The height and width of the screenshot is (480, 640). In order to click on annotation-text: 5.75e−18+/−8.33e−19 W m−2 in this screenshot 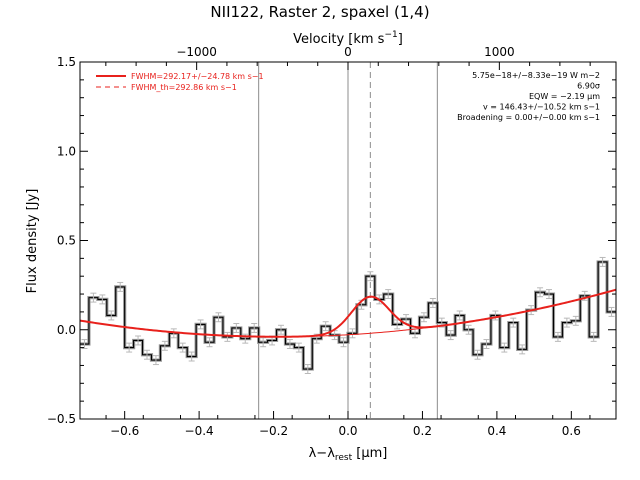, I will do `click(536, 75)`.